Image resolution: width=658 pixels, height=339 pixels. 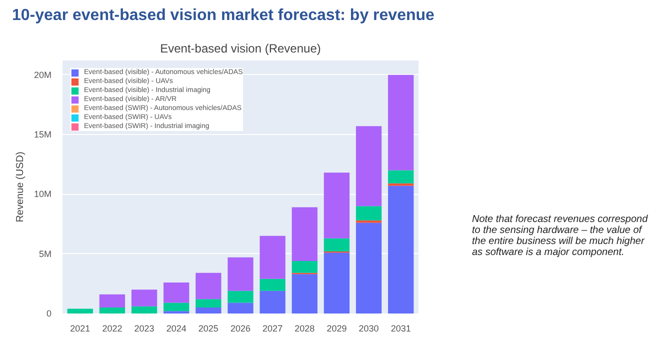 What do you see at coordinates (144, 329) in the screenshot?
I see `x-tick-label: 2023` at bounding box center [144, 329].